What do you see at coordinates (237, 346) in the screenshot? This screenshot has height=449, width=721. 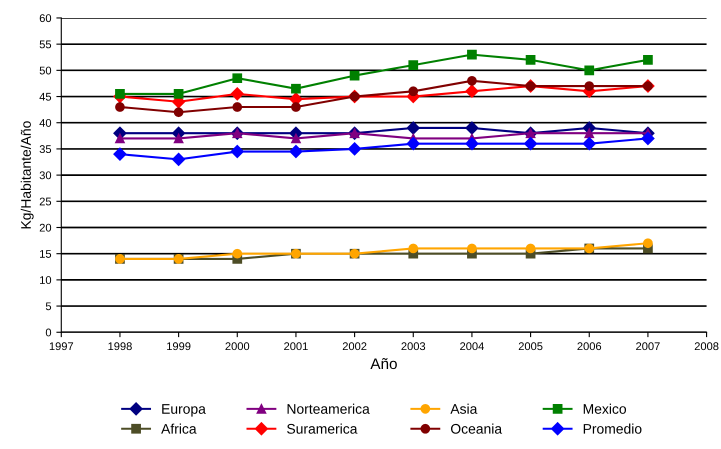 I see `x-tick-label: 2000` at bounding box center [237, 346].